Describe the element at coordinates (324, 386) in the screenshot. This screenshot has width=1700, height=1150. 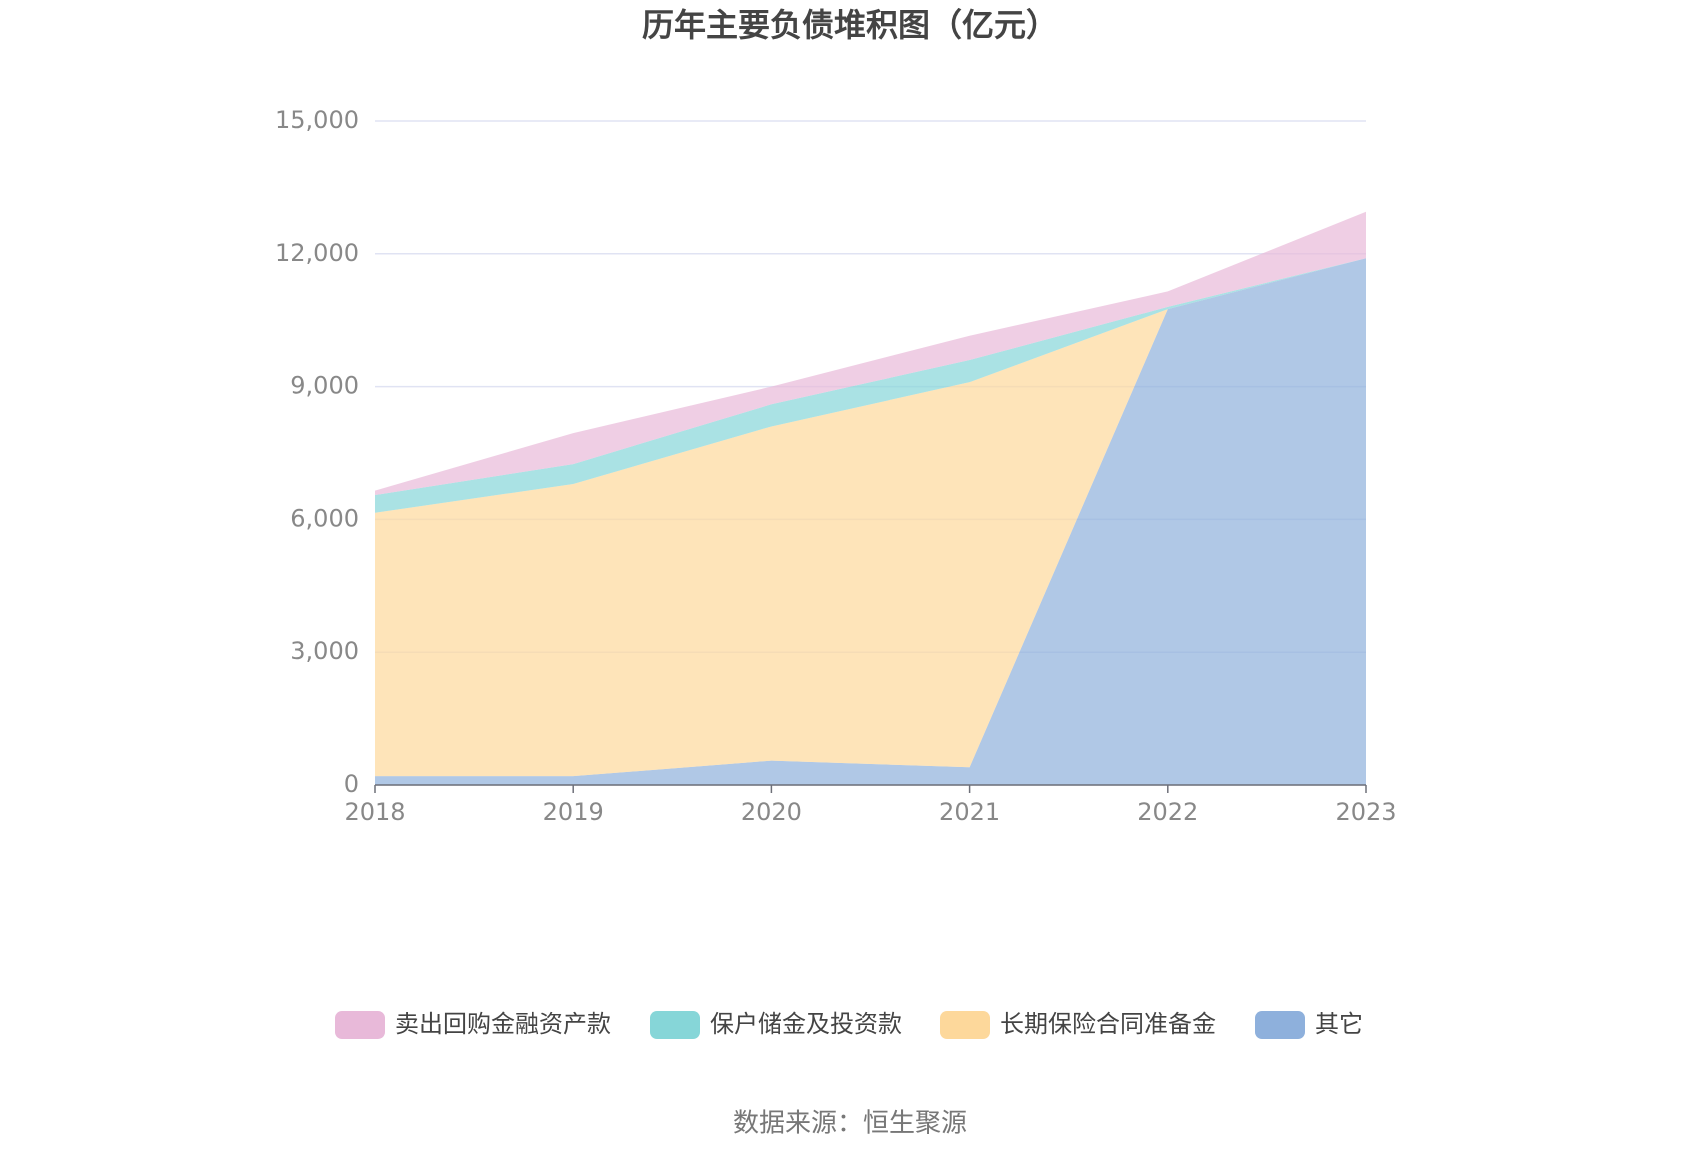
I see `y-tick-label: 9,000` at that location.